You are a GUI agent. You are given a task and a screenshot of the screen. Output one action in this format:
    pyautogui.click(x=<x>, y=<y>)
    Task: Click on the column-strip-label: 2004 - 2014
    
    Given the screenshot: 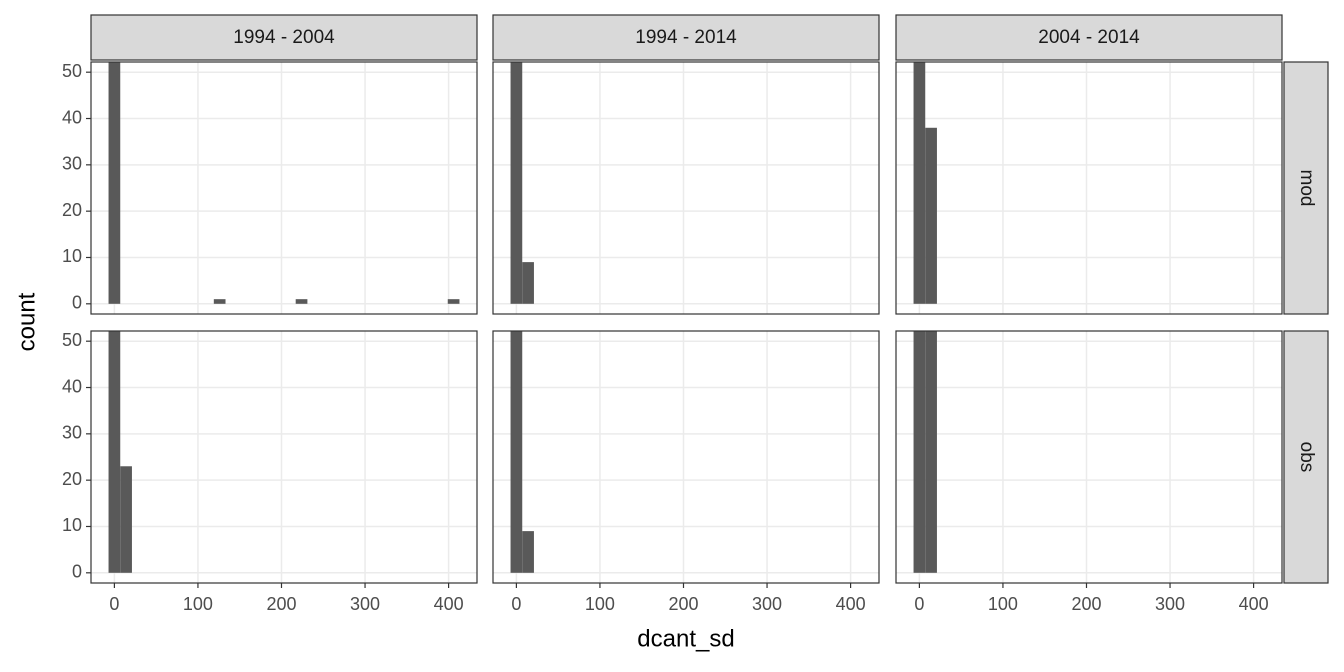 What is the action you would take?
    pyautogui.click(x=1089, y=37)
    